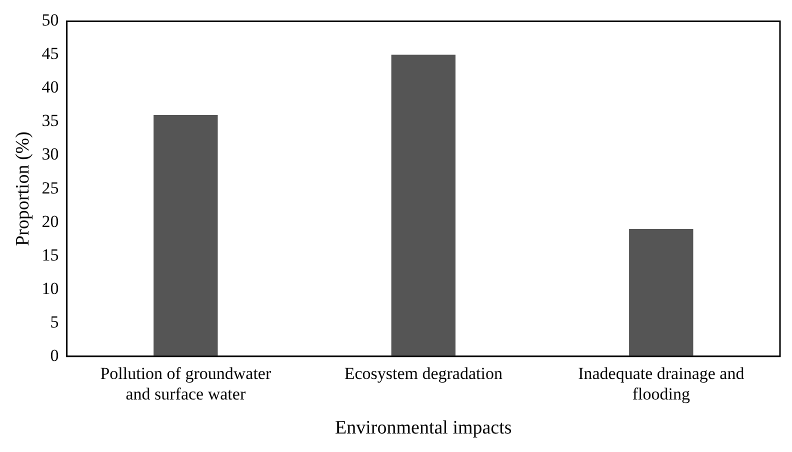 Image resolution: width=792 pixels, height=452 pixels. What do you see at coordinates (186, 384) in the screenshot?
I see `x-tick-label: Pollution of groundwater and surface water` at bounding box center [186, 384].